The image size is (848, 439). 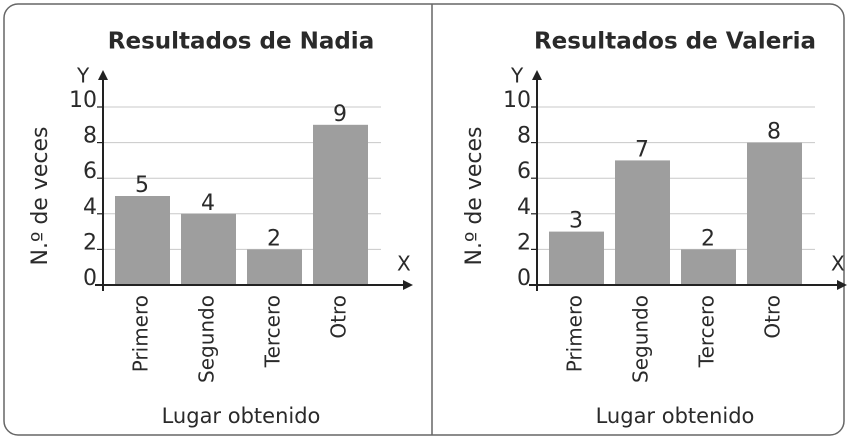 What do you see at coordinates (576, 221) in the screenshot?
I see `value-label: 3` at bounding box center [576, 221].